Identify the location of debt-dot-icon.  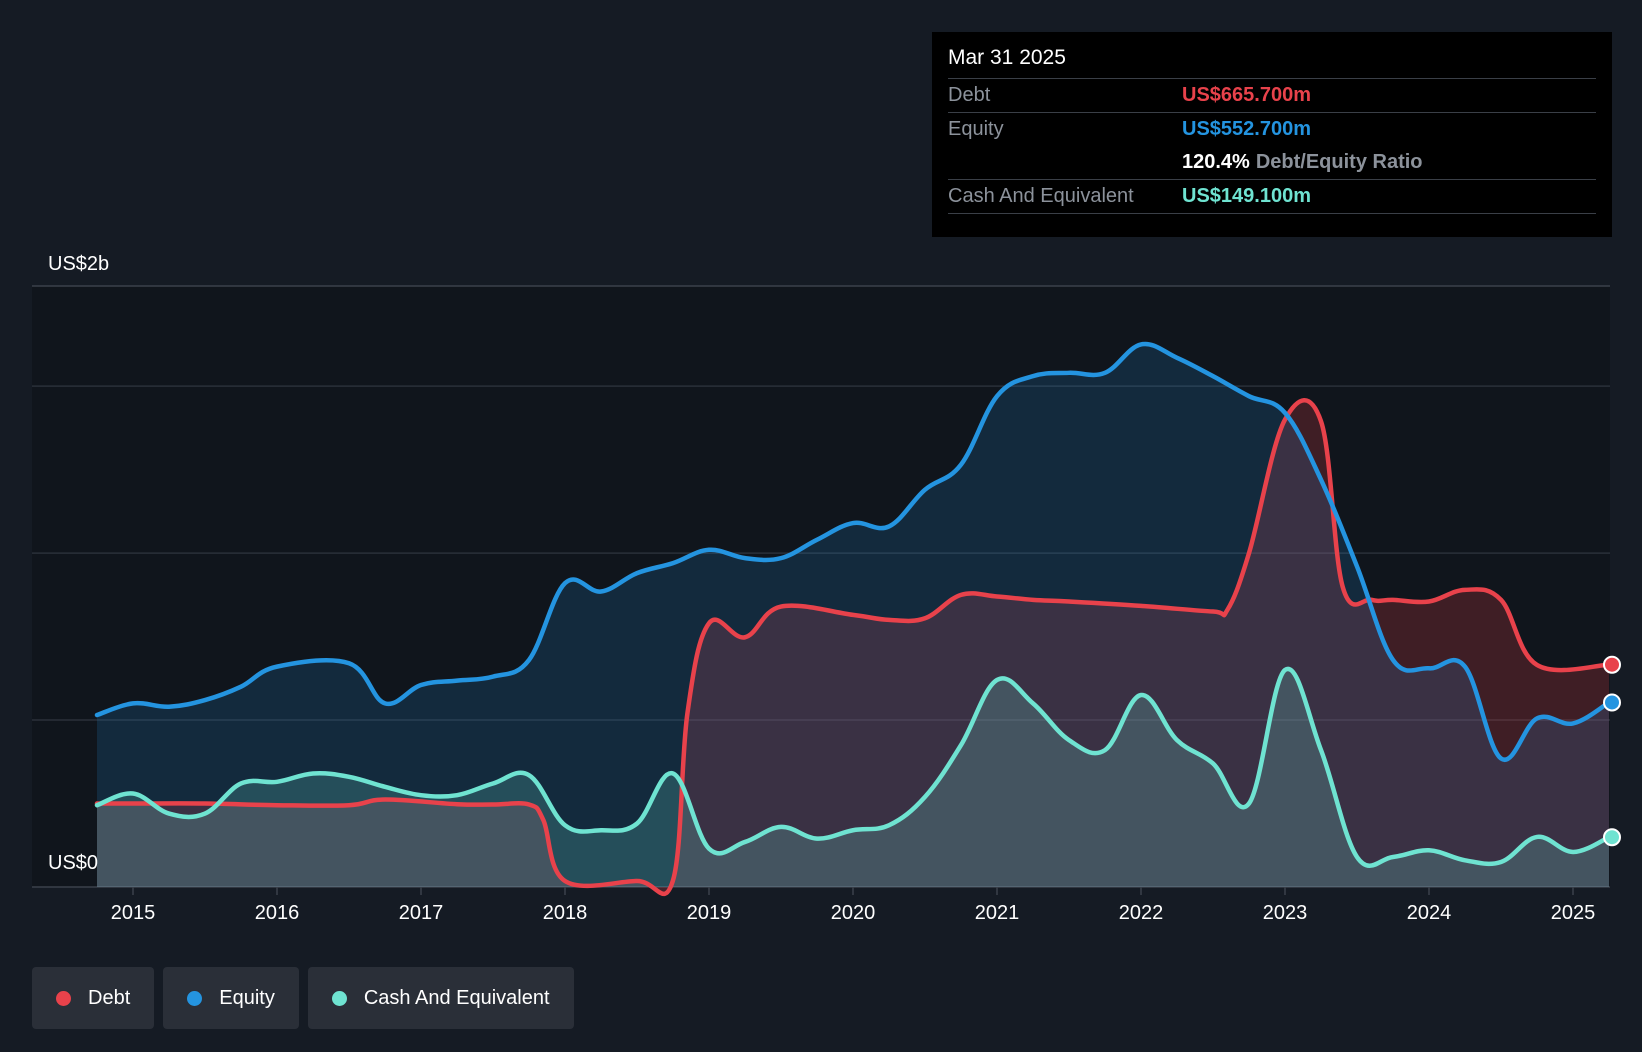
(63, 998).